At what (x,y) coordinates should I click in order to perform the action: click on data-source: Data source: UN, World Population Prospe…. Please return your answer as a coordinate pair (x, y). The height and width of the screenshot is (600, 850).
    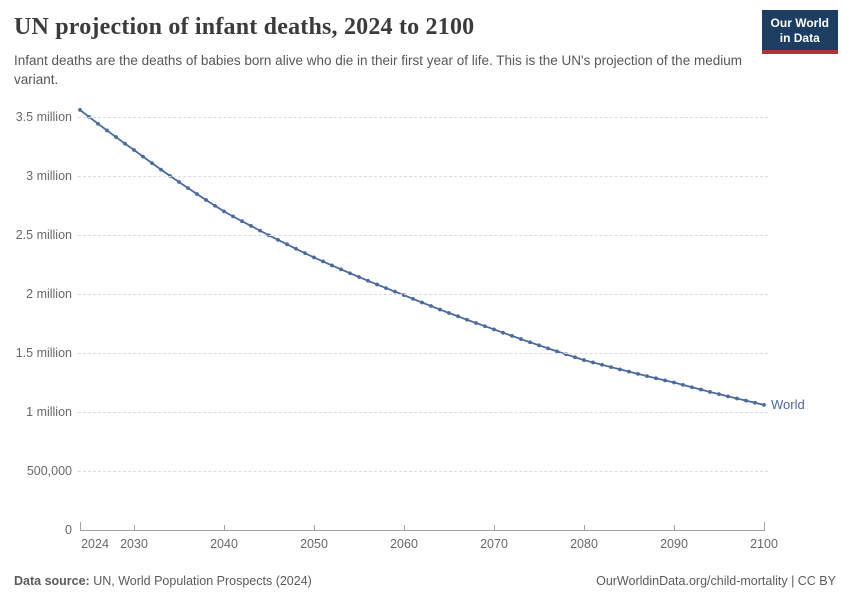
    Looking at the image, I should click on (163, 581).